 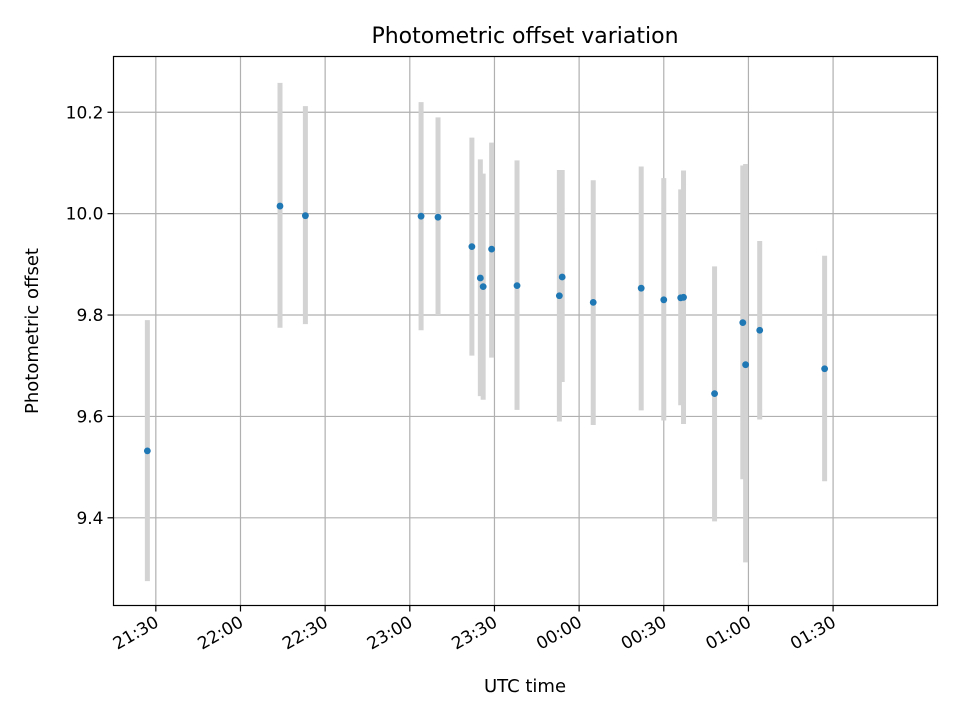 What do you see at coordinates (89, 417) in the screenshot?
I see `y-tick-label: 9.6` at bounding box center [89, 417].